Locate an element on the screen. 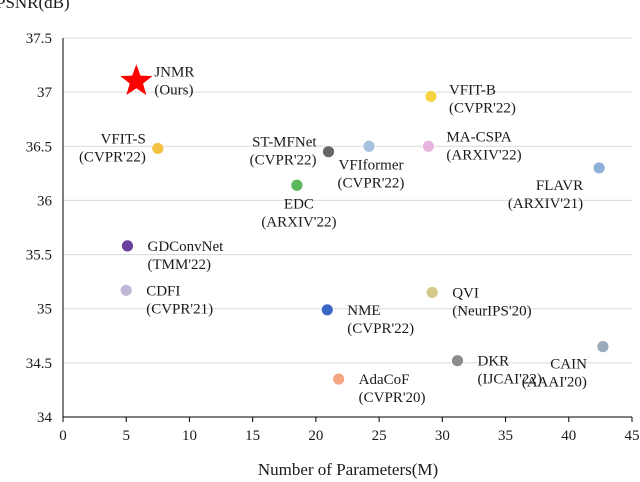  y-tick-label-4: 36 is located at coordinates (45, 201).